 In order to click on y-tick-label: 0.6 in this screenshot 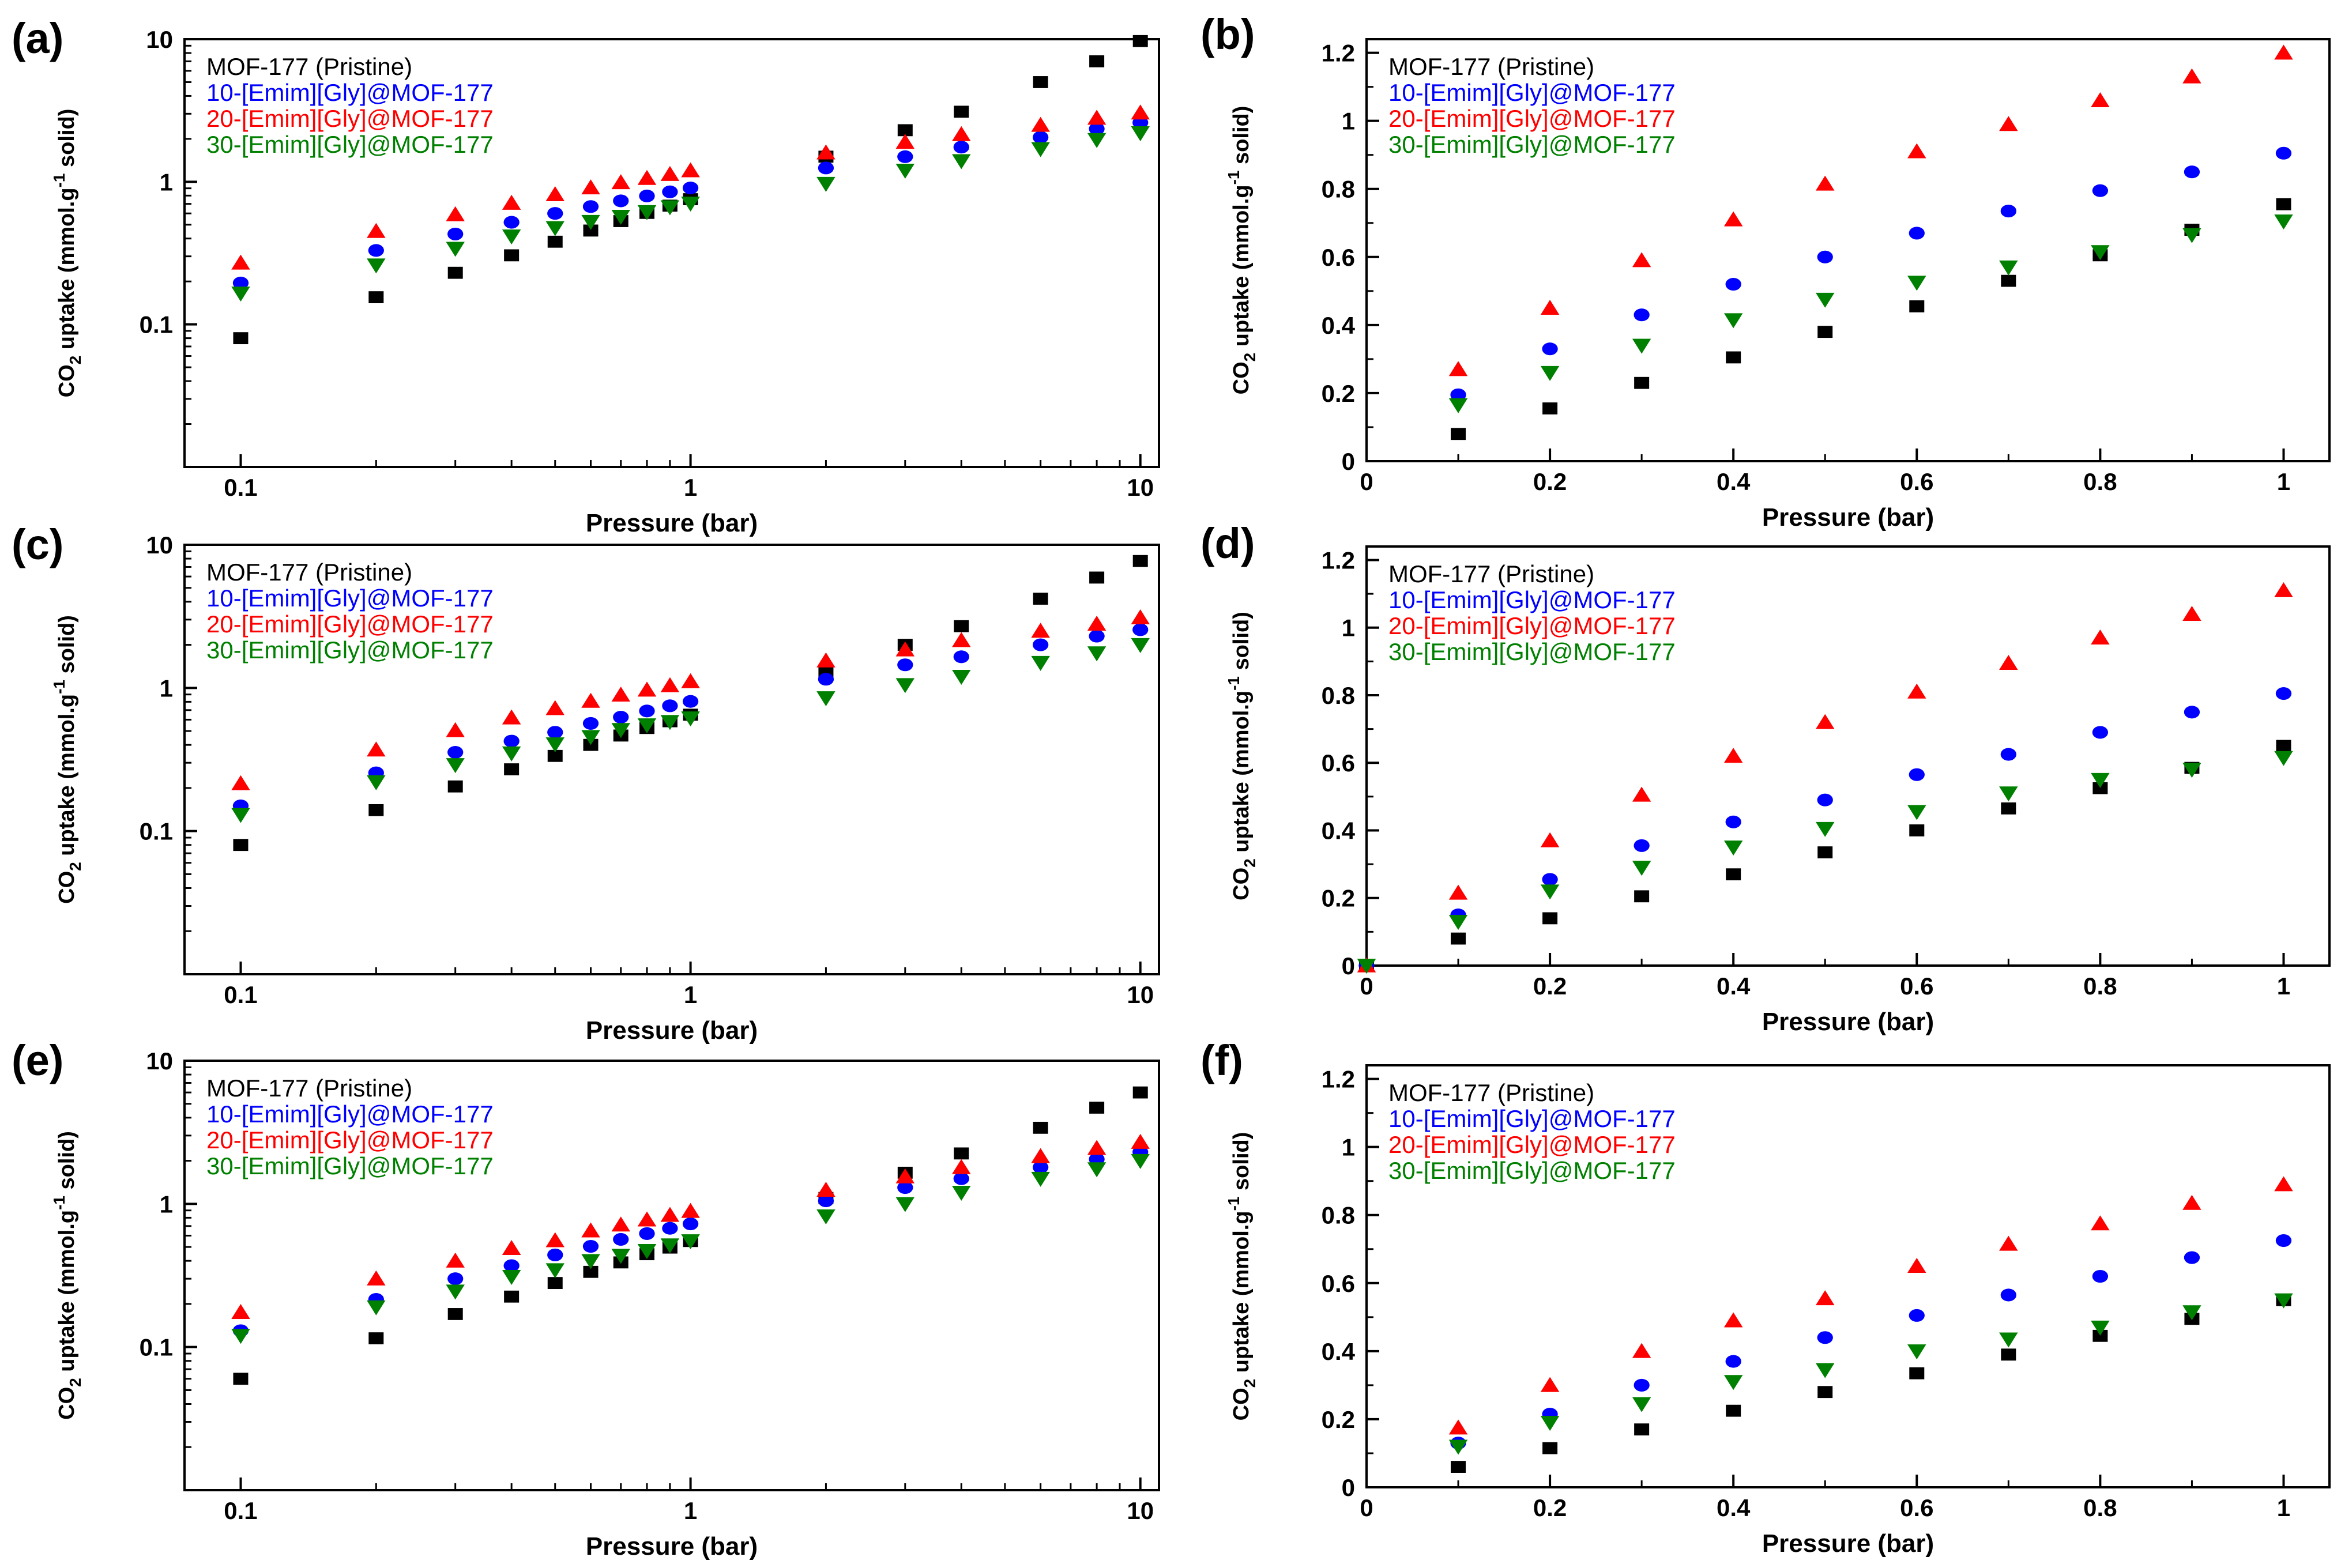, I will do `click(1339, 257)`.